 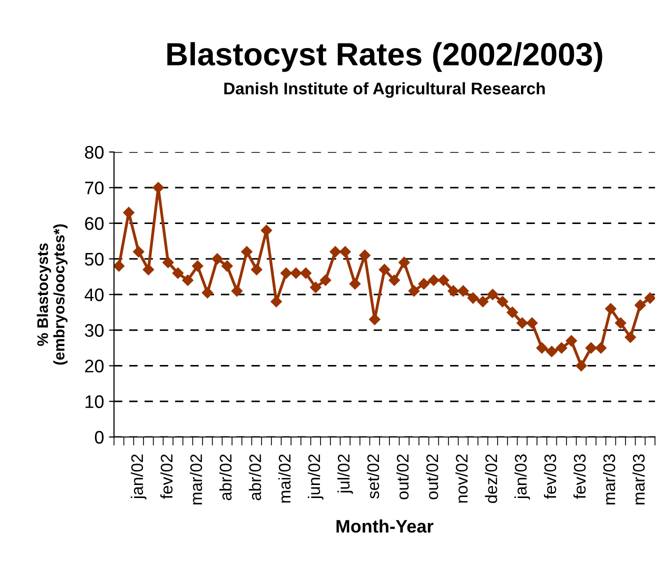 What do you see at coordinates (138, 477) in the screenshot?
I see `x-tick-label: jan/02` at bounding box center [138, 477].